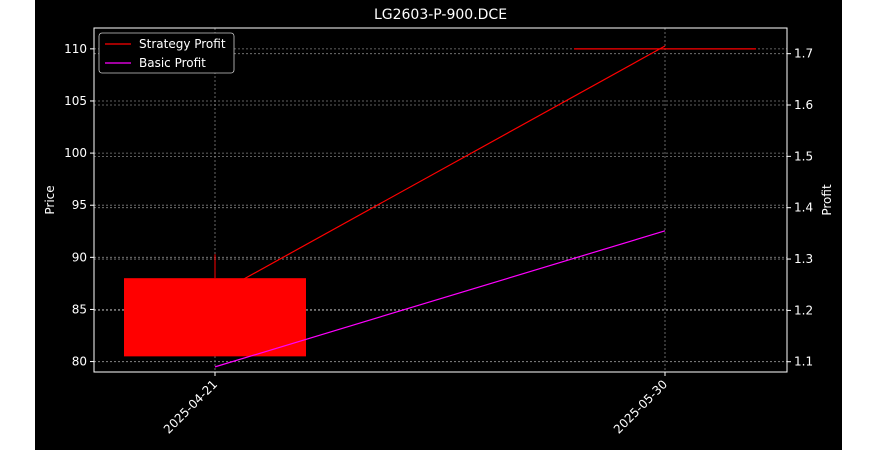 The width and height of the screenshot is (878, 450). I want to click on y-right-tick-label: 1.7, so click(803, 54).